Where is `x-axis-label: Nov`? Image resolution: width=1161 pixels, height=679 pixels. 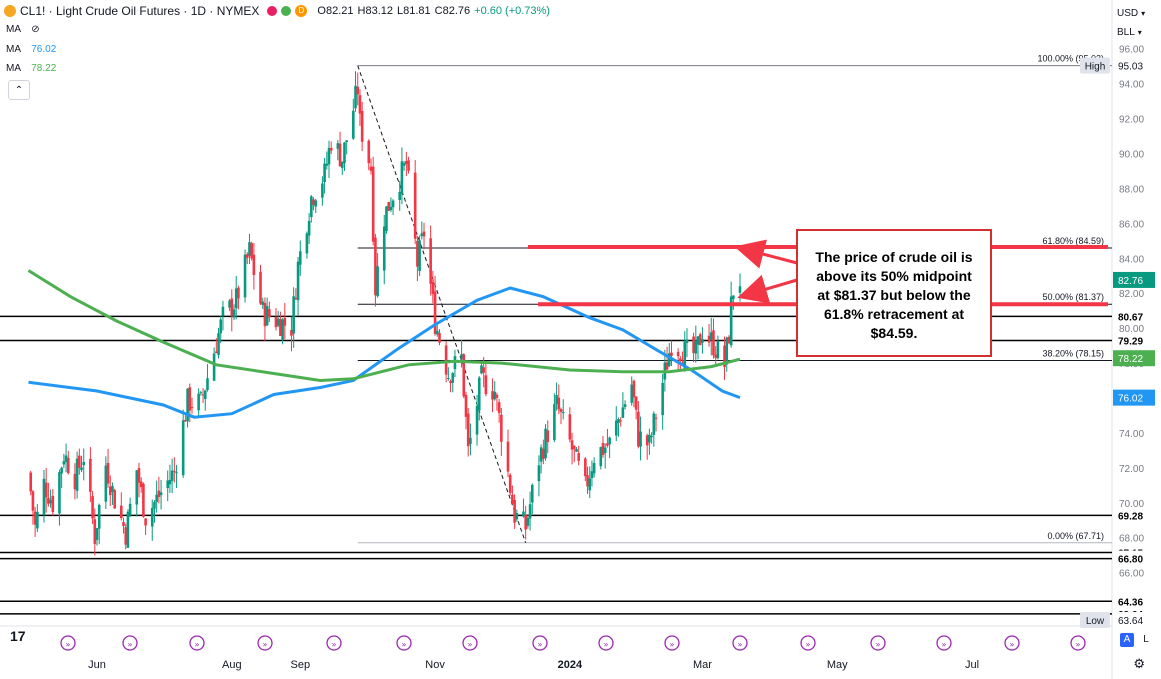
x-axis-label: Nov is located at coordinates (435, 665).